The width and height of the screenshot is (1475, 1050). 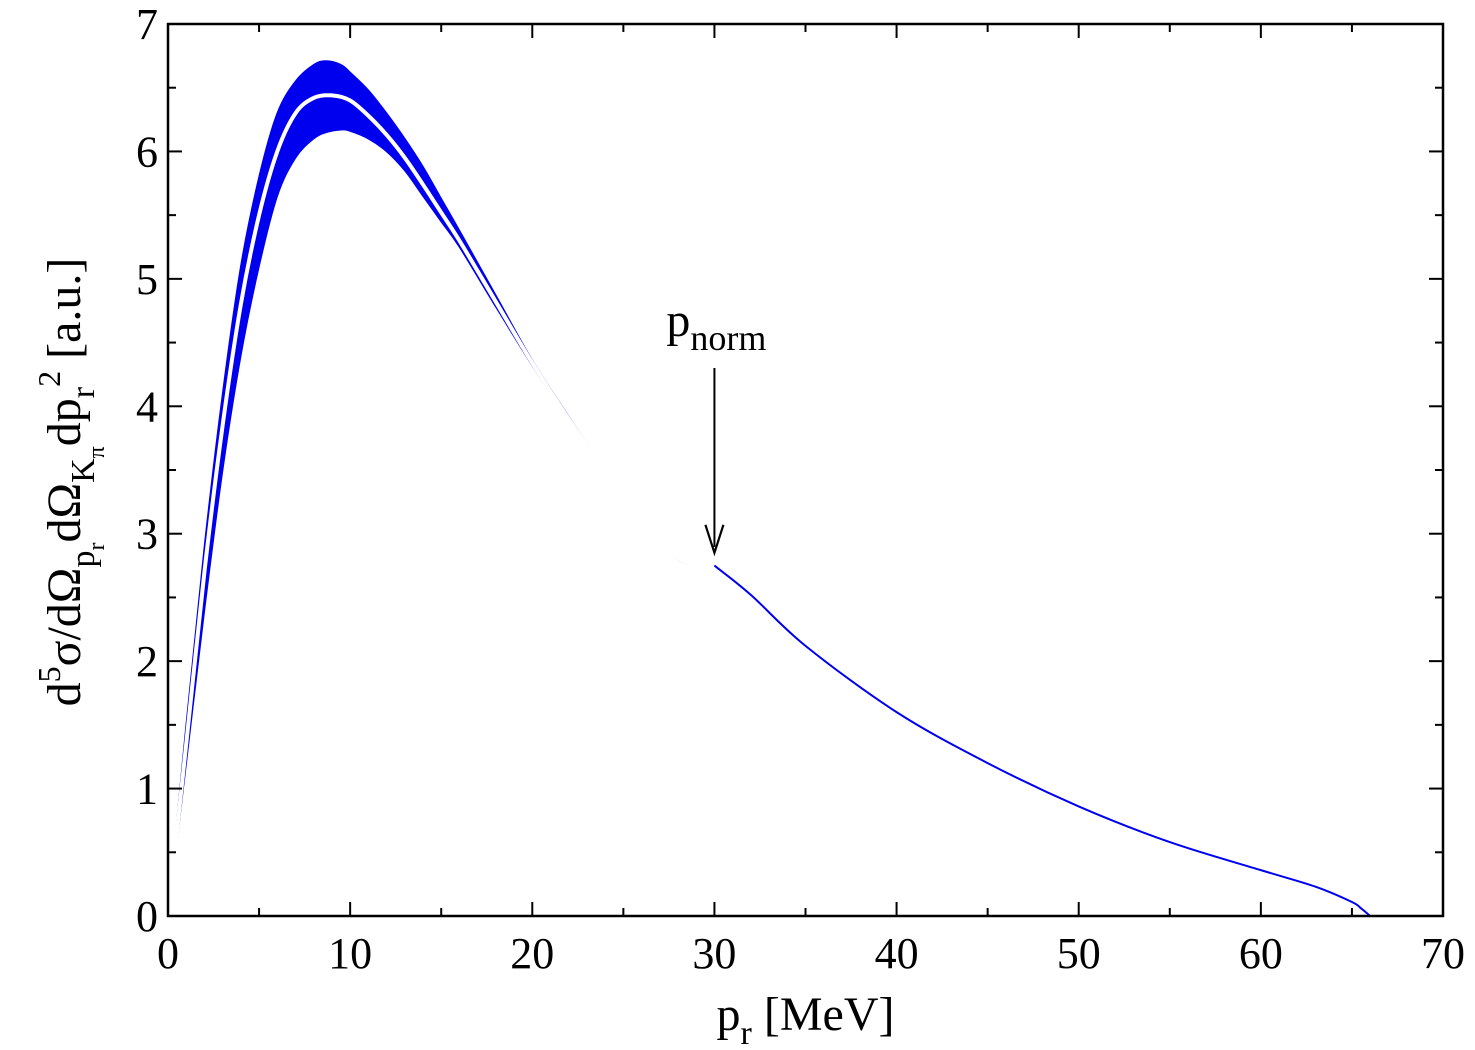 I want to click on arrow-head, so click(x=714, y=540).